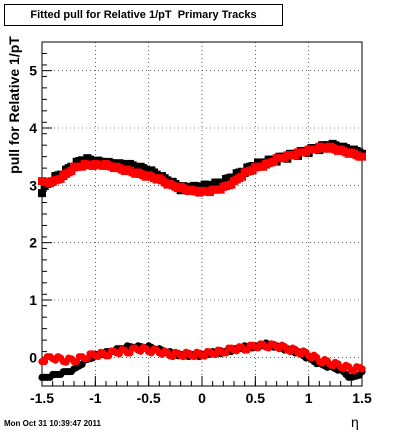 The width and height of the screenshot is (400, 433). What do you see at coordinates (33, 243) in the screenshot?
I see `y-tick-label: 2` at bounding box center [33, 243].